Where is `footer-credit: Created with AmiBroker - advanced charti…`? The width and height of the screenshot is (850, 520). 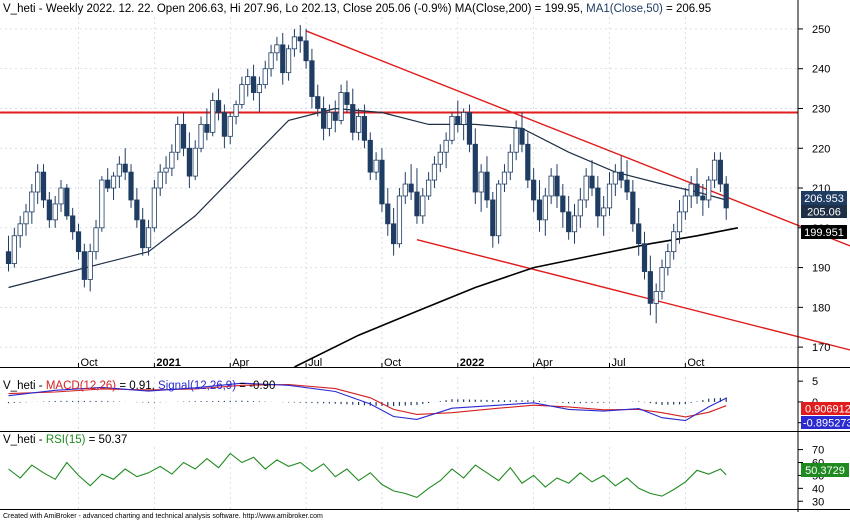
footer-credit: Created with AmiBroker - advanced charti… is located at coordinates (163, 516).